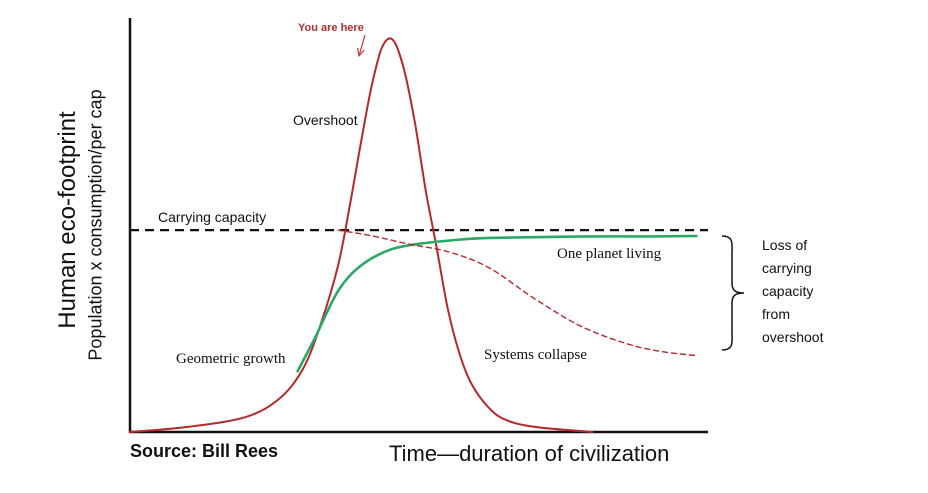 The width and height of the screenshot is (928, 493). What do you see at coordinates (535, 355) in the screenshot?
I see `systems-collapse-label: Systems collapse` at bounding box center [535, 355].